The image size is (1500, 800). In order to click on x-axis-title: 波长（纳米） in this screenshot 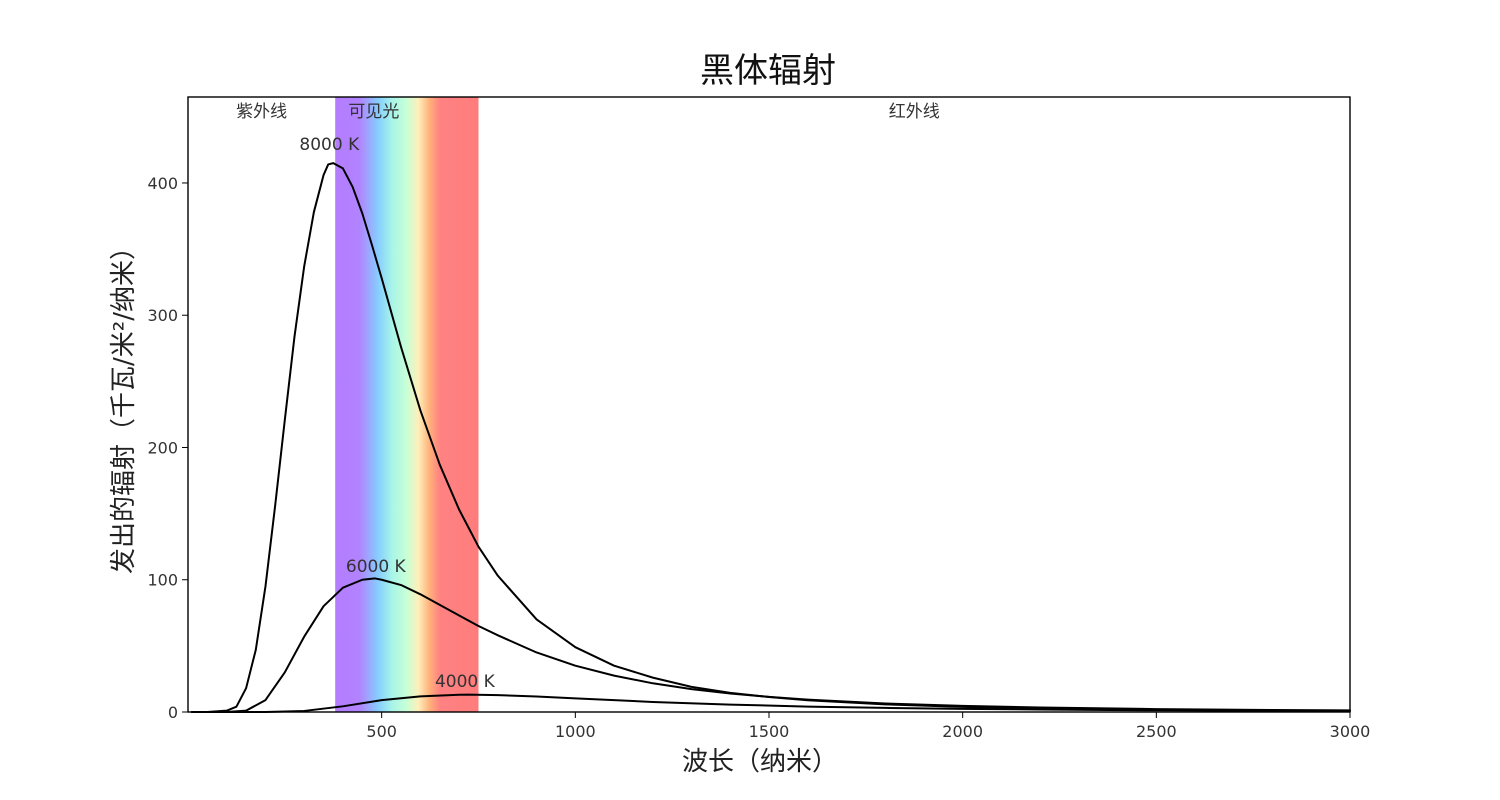, I will do `click(760, 762)`.